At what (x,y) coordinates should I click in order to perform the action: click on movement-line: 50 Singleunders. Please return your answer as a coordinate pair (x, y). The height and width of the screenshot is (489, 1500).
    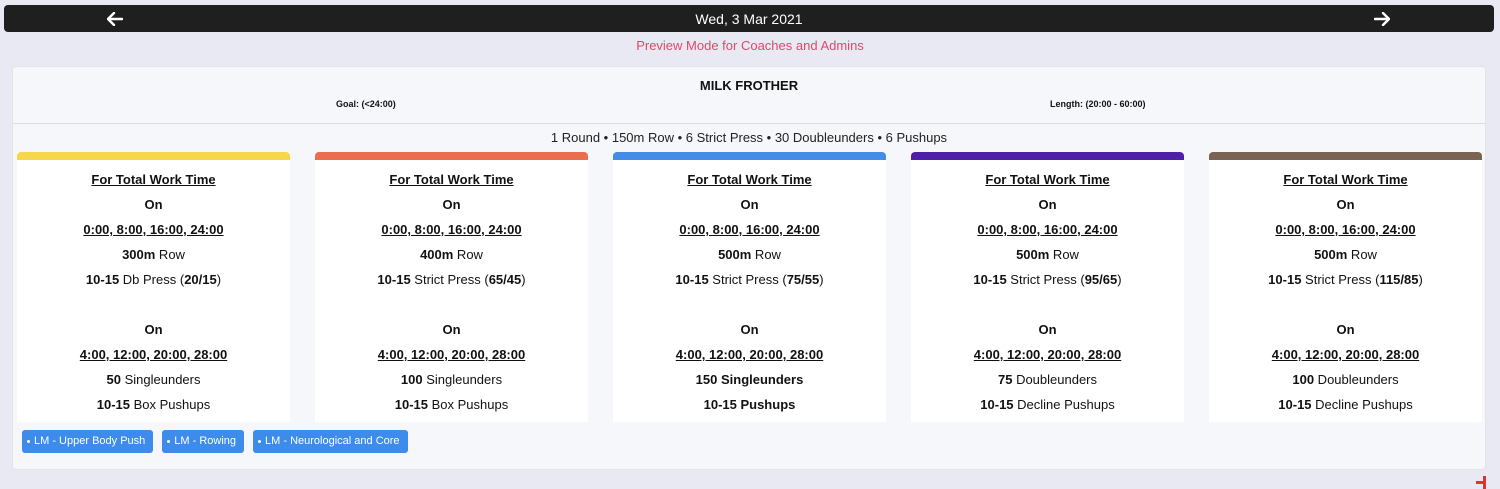
    Looking at the image, I should click on (153, 379).